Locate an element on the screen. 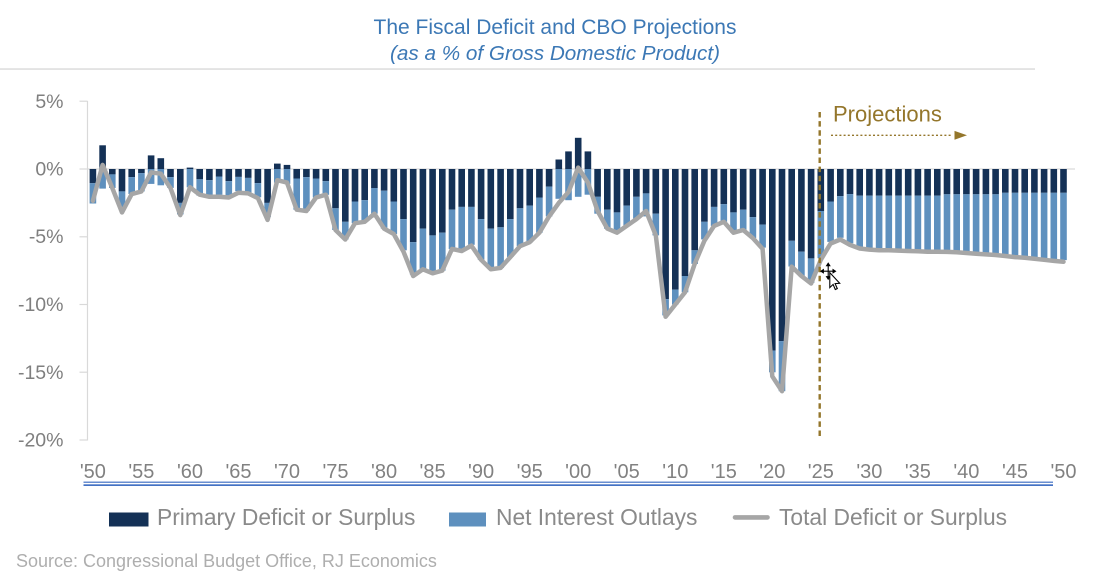 The image size is (1106, 587). svg-text: '25 is located at coordinates (821, 472).